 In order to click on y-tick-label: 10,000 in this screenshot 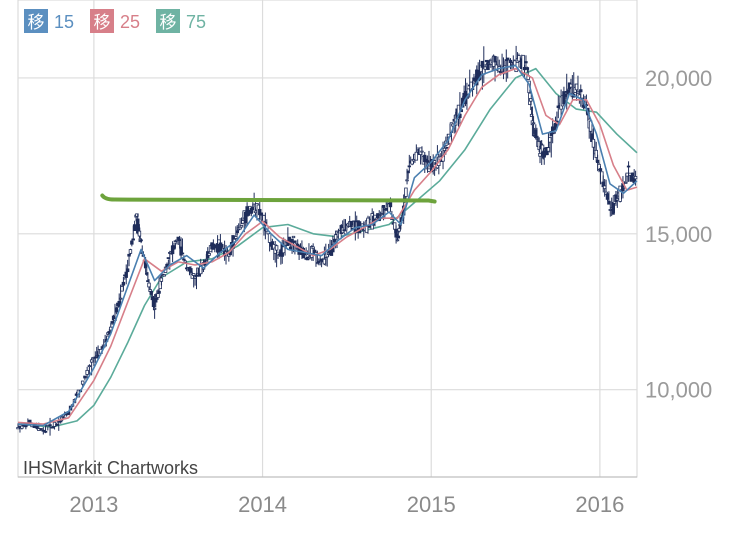, I will do `click(678, 390)`.